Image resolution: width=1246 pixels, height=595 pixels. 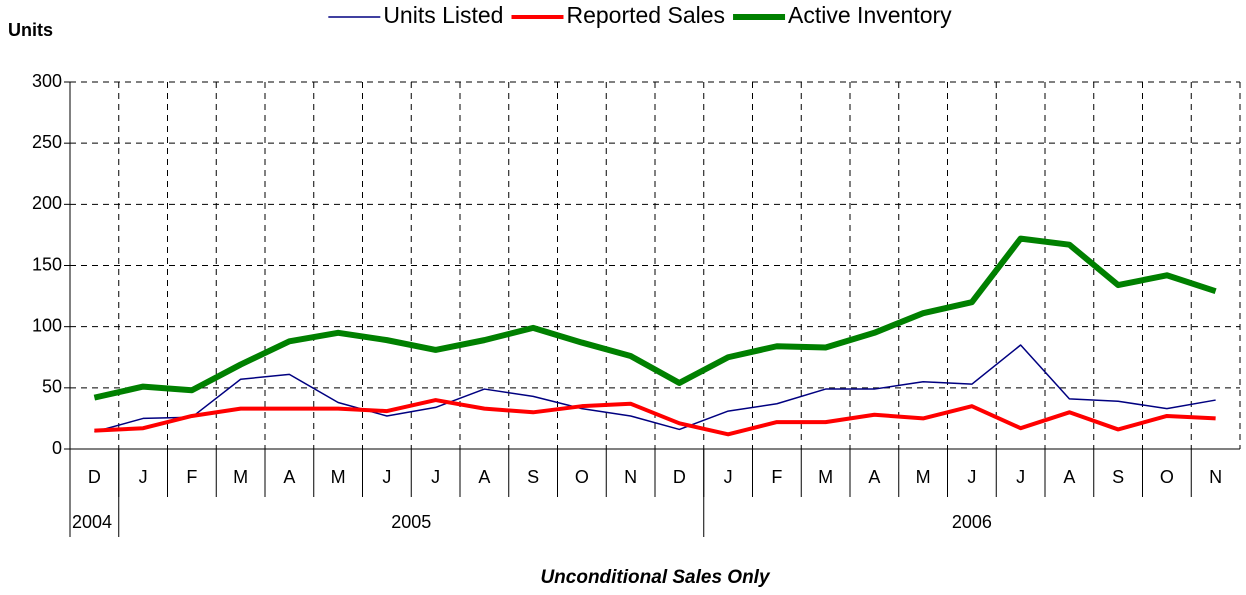 What do you see at coordinates (92, 522) in the screenshot?
I see `group-label: 2004` at bounding box center [92, 522].